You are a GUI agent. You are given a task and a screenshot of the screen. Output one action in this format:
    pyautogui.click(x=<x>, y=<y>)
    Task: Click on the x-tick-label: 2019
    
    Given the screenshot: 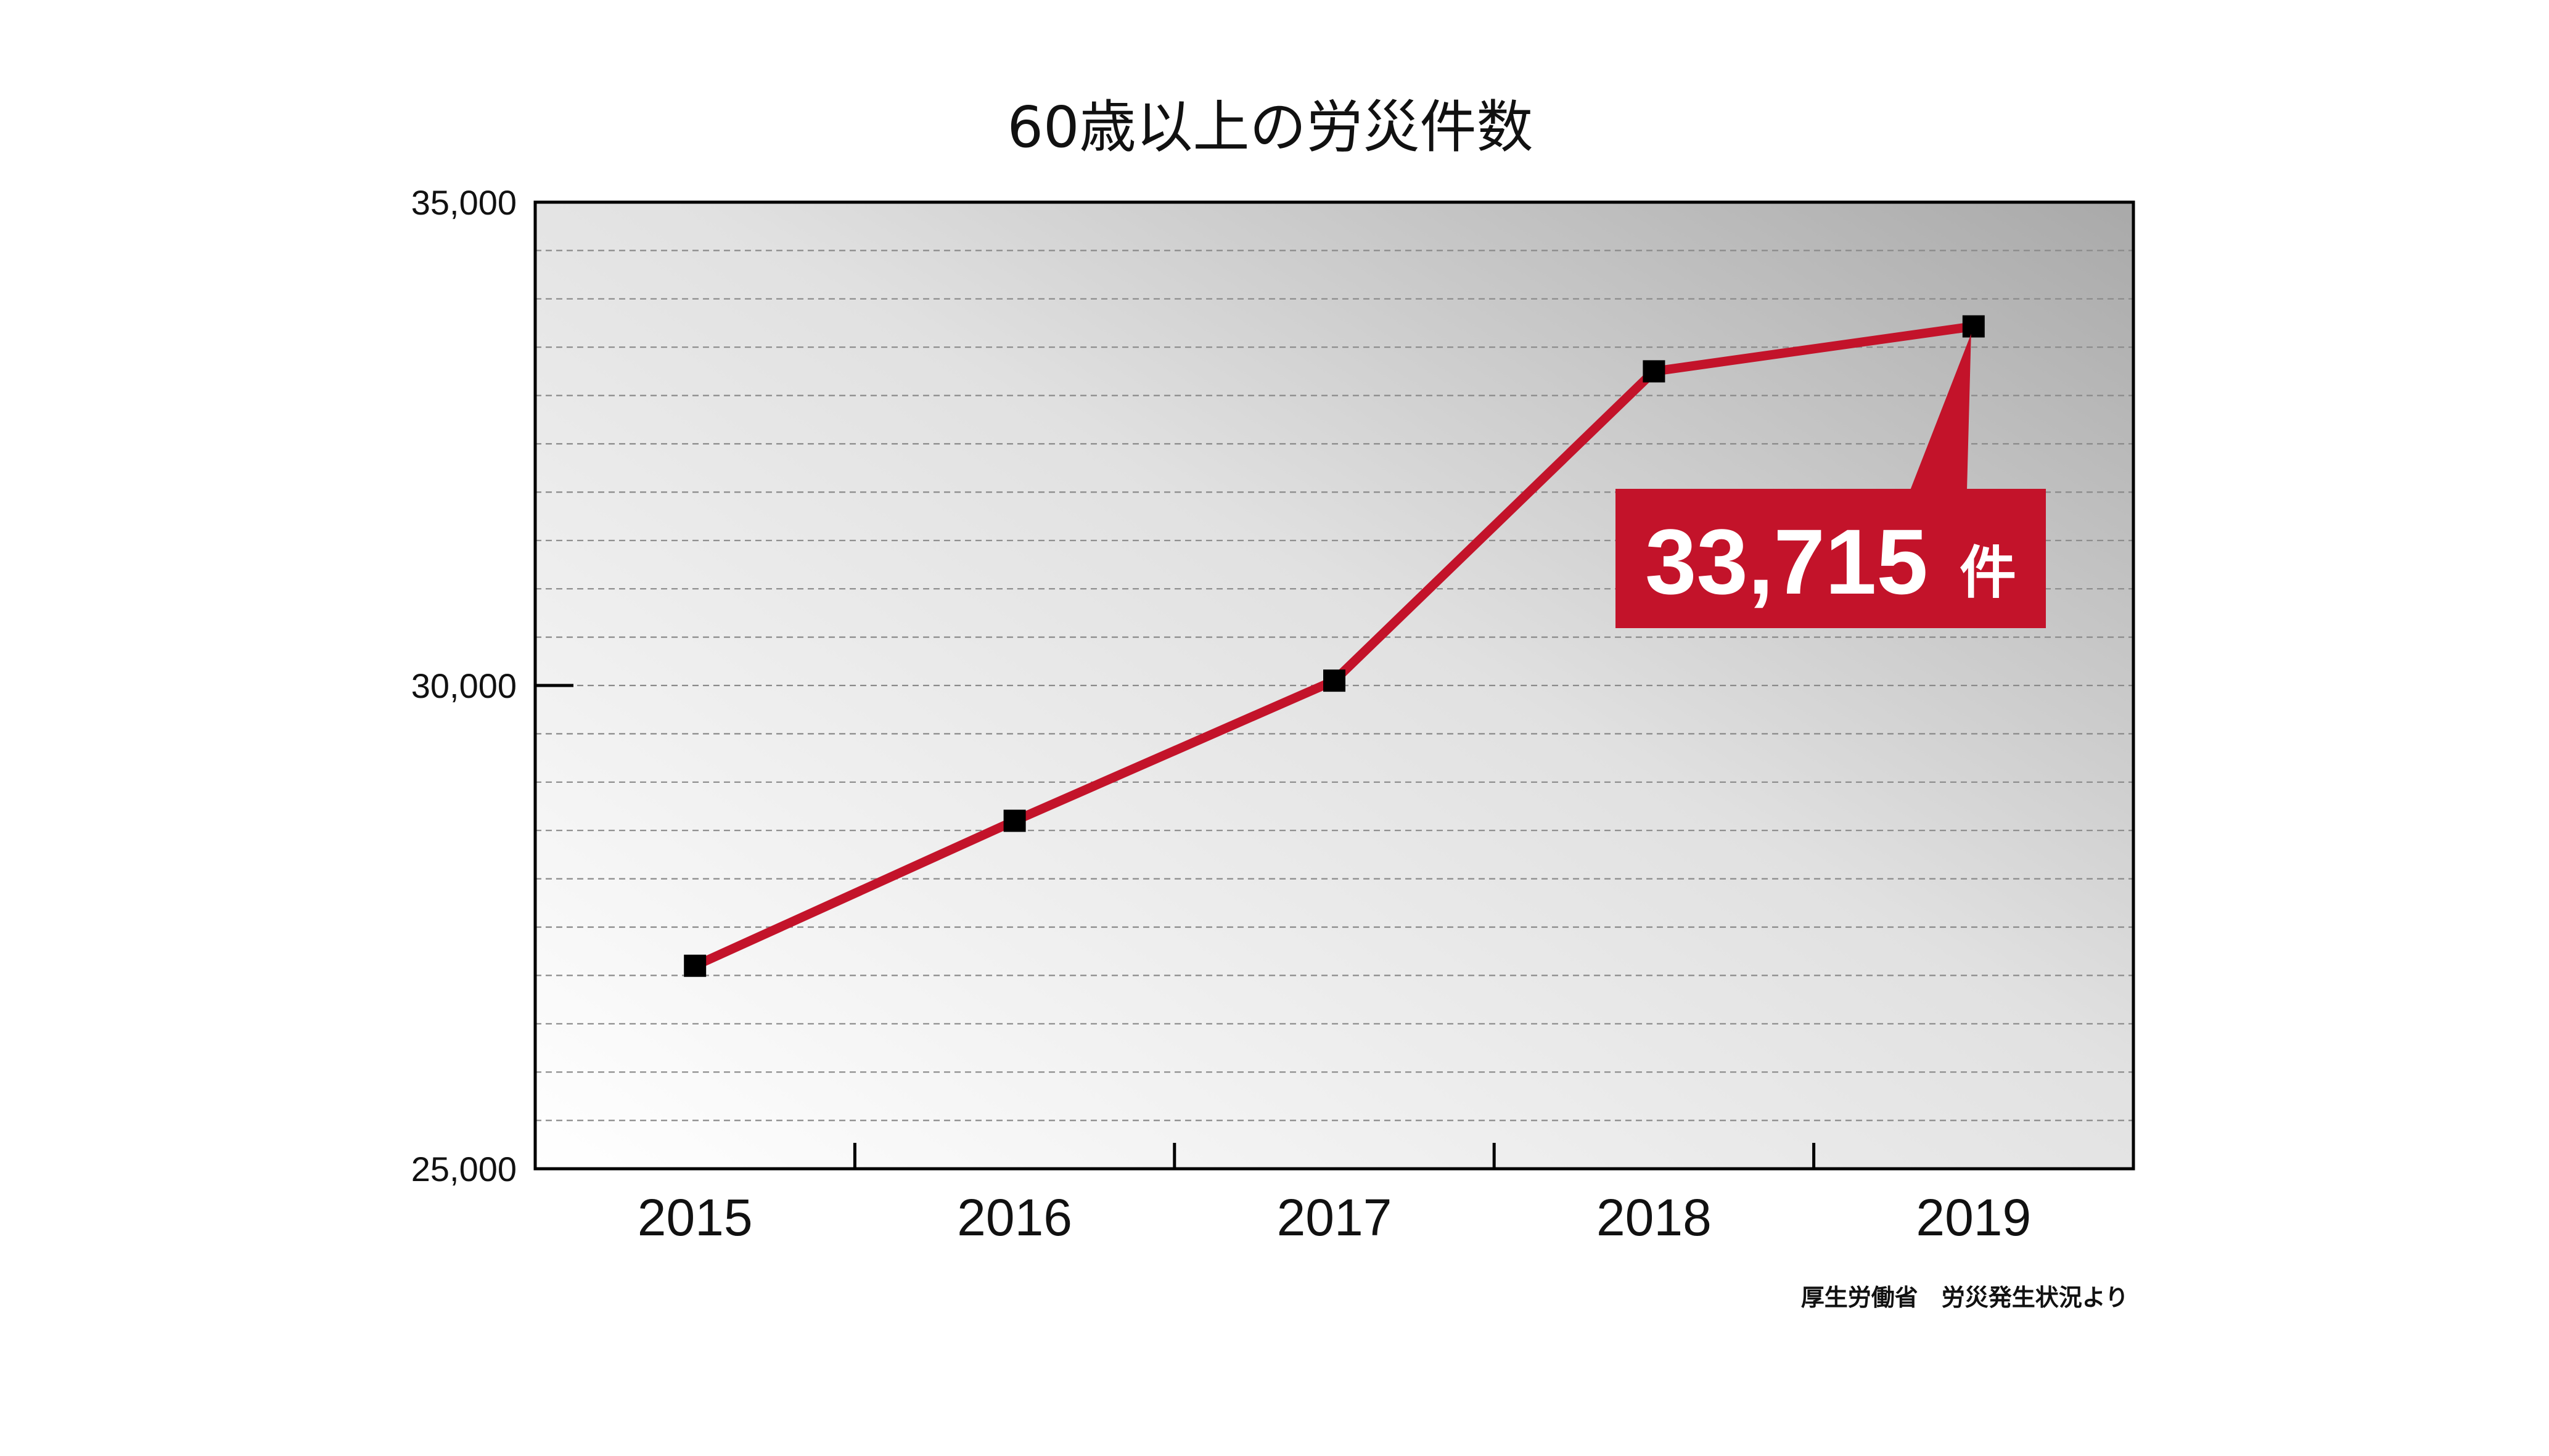 What is the action you would take?
    pyautogui.click(x=1974, y=1217)
    